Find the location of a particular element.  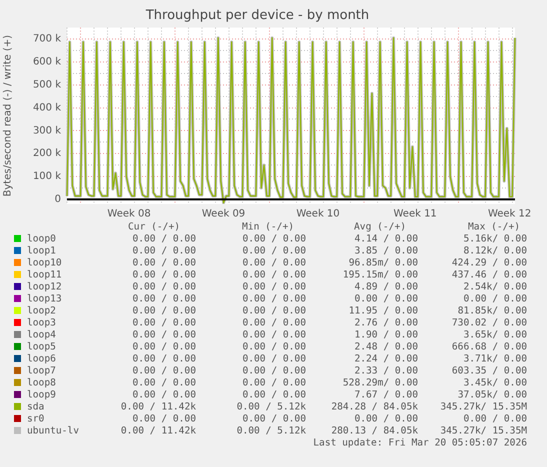

text: 5.16k/ 0.00 is located at coordinates (495, 239).